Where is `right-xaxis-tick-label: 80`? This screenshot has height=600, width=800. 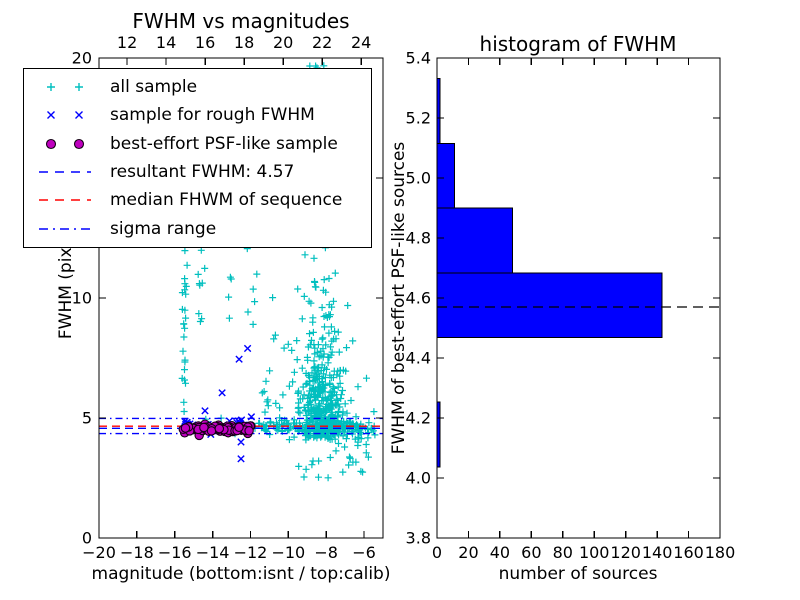 right-xaxis-tick-label: 80 is located at coordinates (562, 552).